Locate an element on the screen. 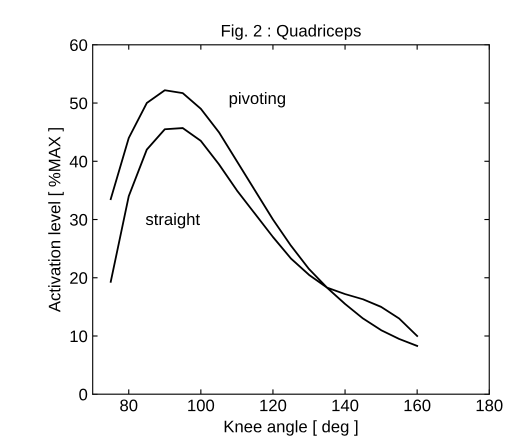 The image size is (515, 448). x-tick-label: 120 is located at coordinates (273, 406).